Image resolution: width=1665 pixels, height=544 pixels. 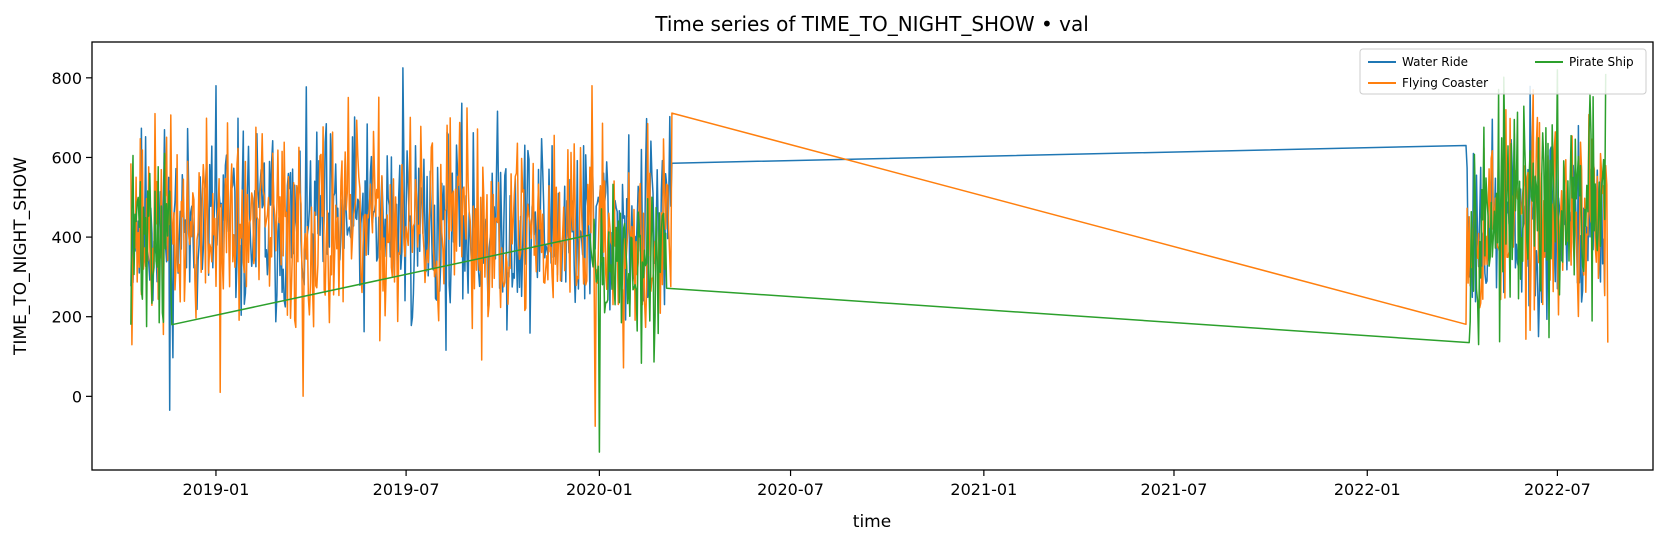 What do you see at coordinates (1435, 62) in the screenshot?
I see `legend-label-water-ride: Water Ride` at bounding box center [1435, 62].